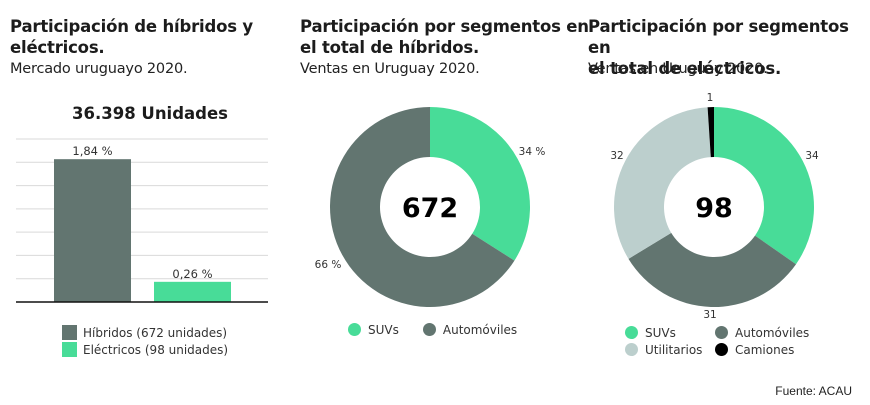  Describe the element at coordinates (390, 47) in the screenshot. I see `hybrids-title-line2: el total de híbridos.` at that location.